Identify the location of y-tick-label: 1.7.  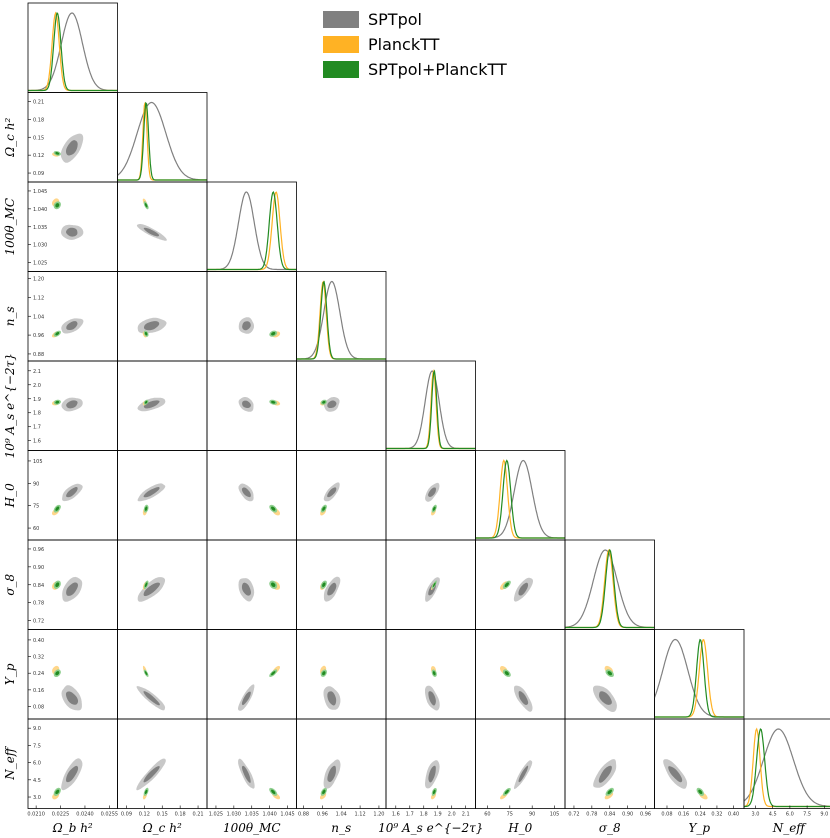
(37, 428).